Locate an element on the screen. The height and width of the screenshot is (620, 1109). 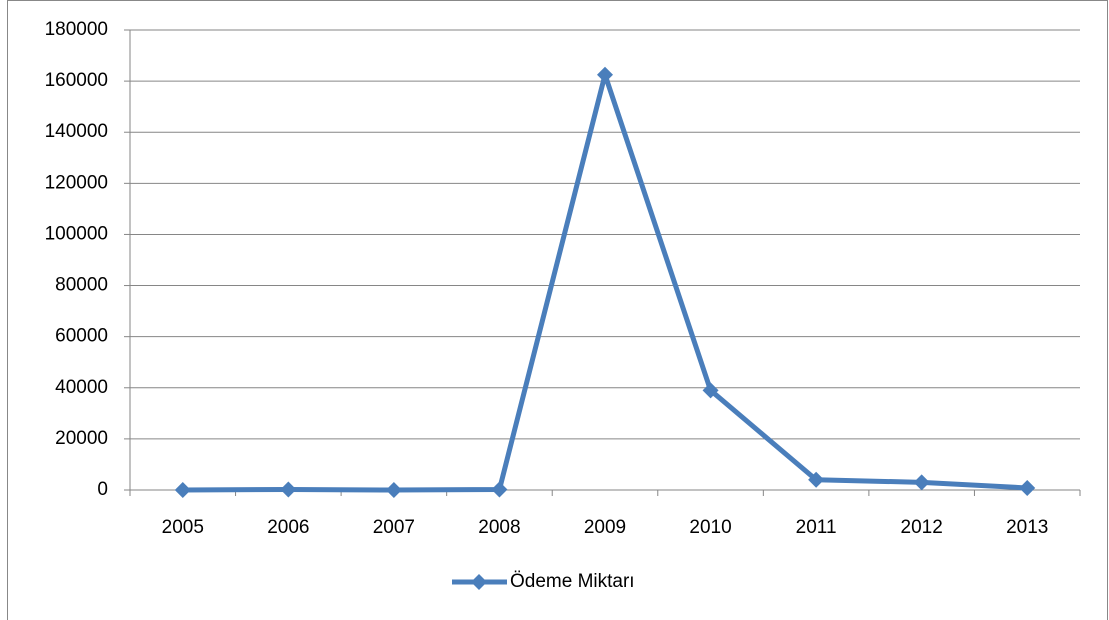
y-tick-label: 180000 is located at coordinates (76, 29).